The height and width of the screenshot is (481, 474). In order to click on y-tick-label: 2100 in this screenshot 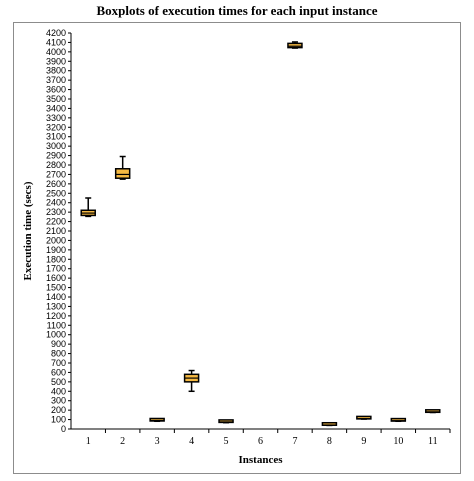, I will do `click(56, 231)`.